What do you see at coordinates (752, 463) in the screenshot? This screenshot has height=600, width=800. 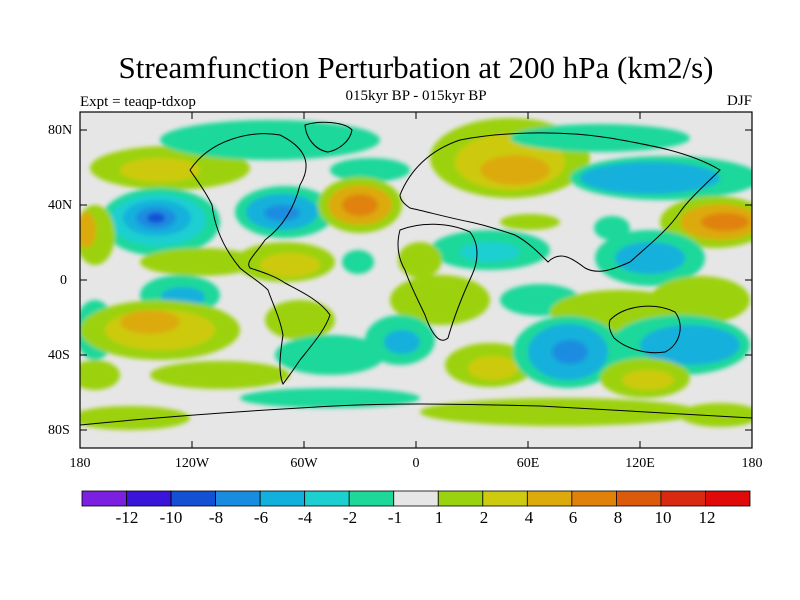 I see `lon-label-180e: 180` at bounding box center [752, 463].